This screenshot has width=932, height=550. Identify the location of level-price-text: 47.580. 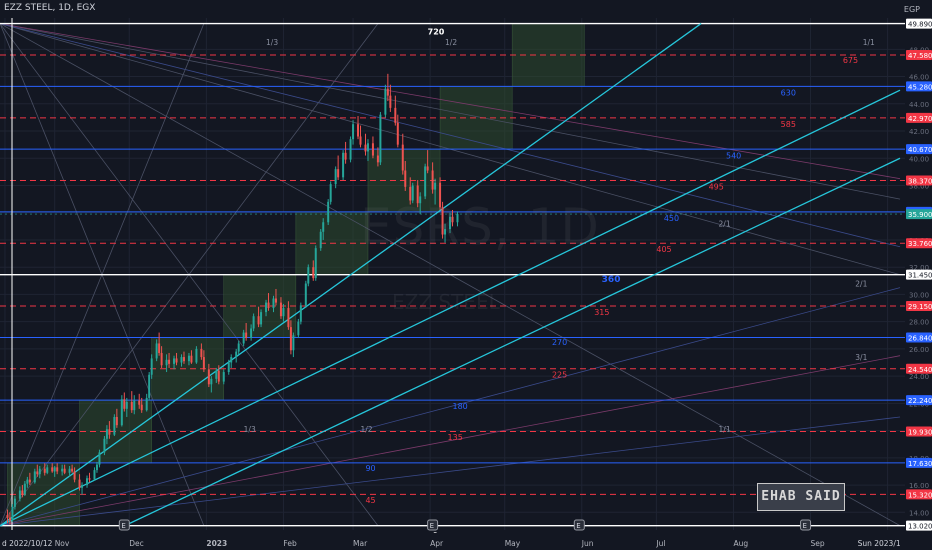
(920, 56).